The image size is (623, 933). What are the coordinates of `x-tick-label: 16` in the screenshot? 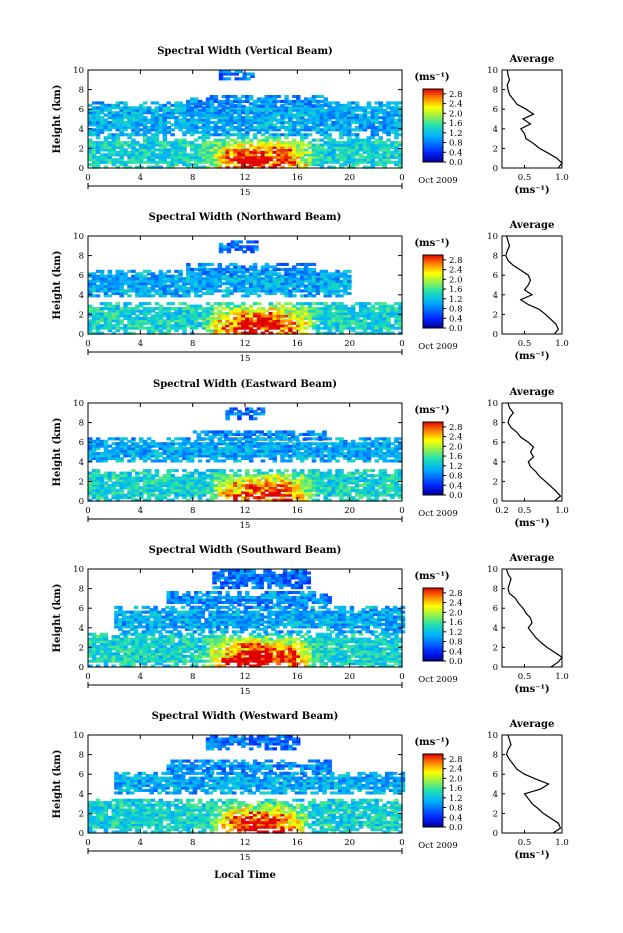 It's located at (297, 344).